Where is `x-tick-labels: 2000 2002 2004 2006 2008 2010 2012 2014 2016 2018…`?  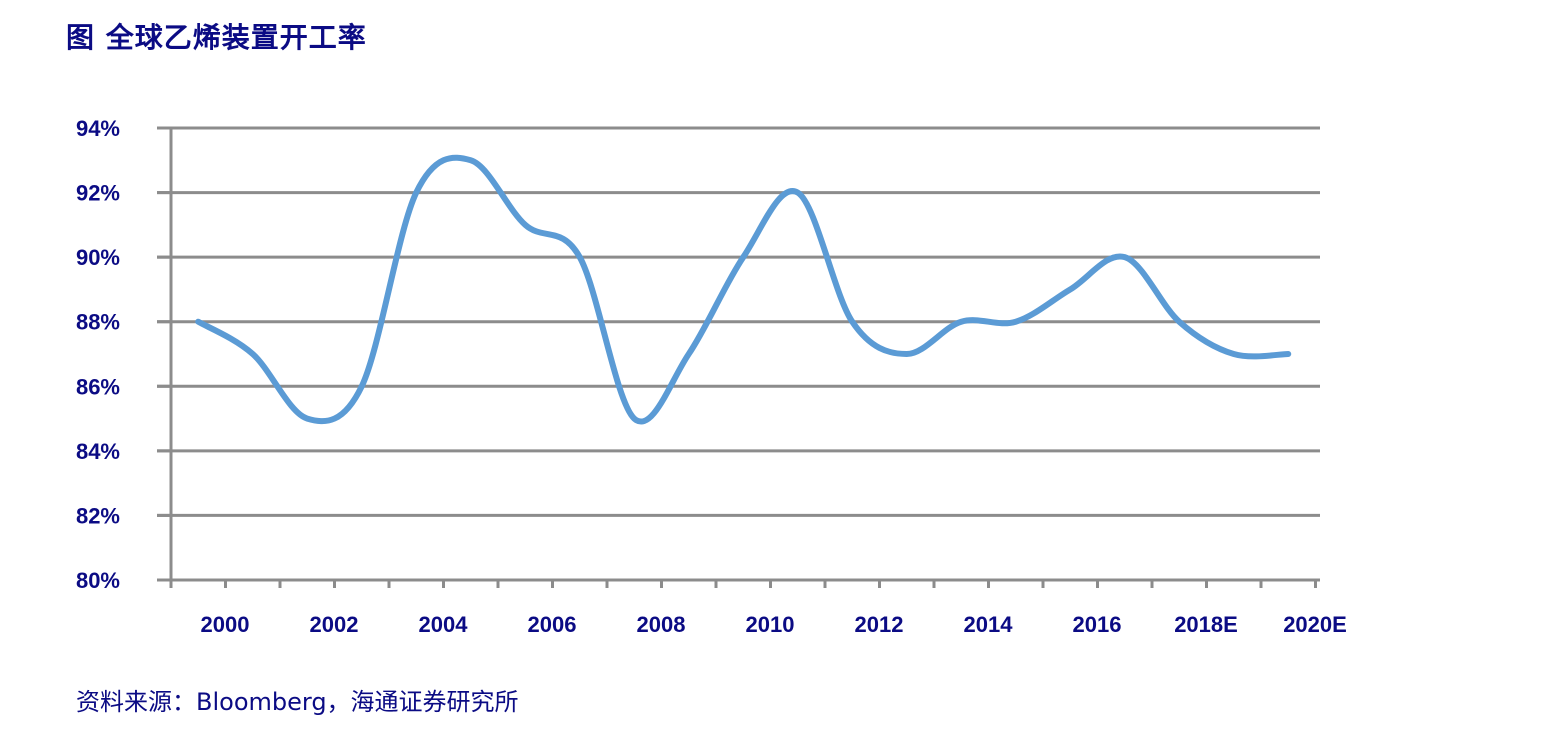 x-tick-labels: 2000 2002 2004 2006 2008 2010 2012 2014 2016 2018… is located at coordinates (774, 624).